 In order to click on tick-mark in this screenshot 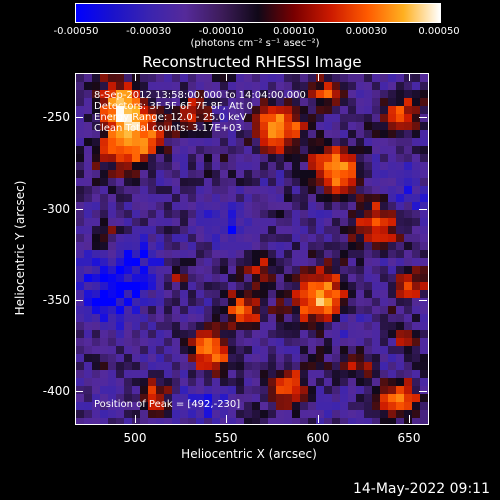, I will do `click(79, 391)`.